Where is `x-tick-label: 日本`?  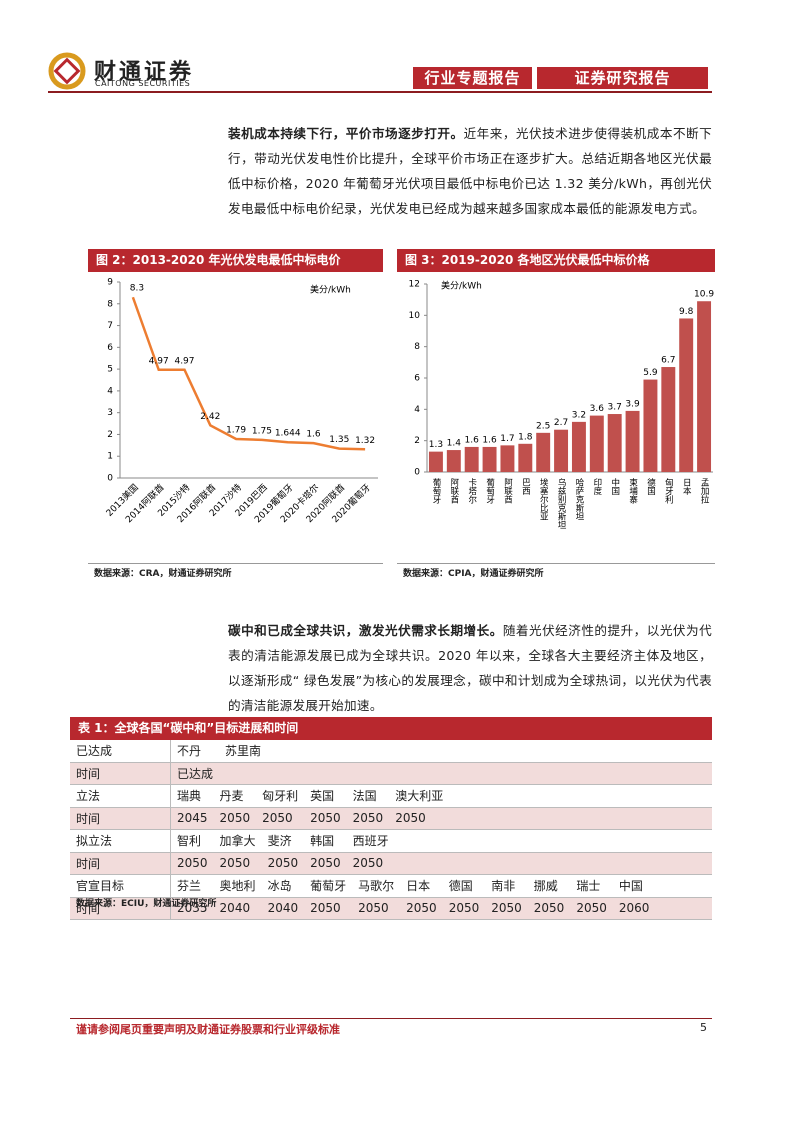 x-tick-label: 日本 is located at coordinates (686, 487).